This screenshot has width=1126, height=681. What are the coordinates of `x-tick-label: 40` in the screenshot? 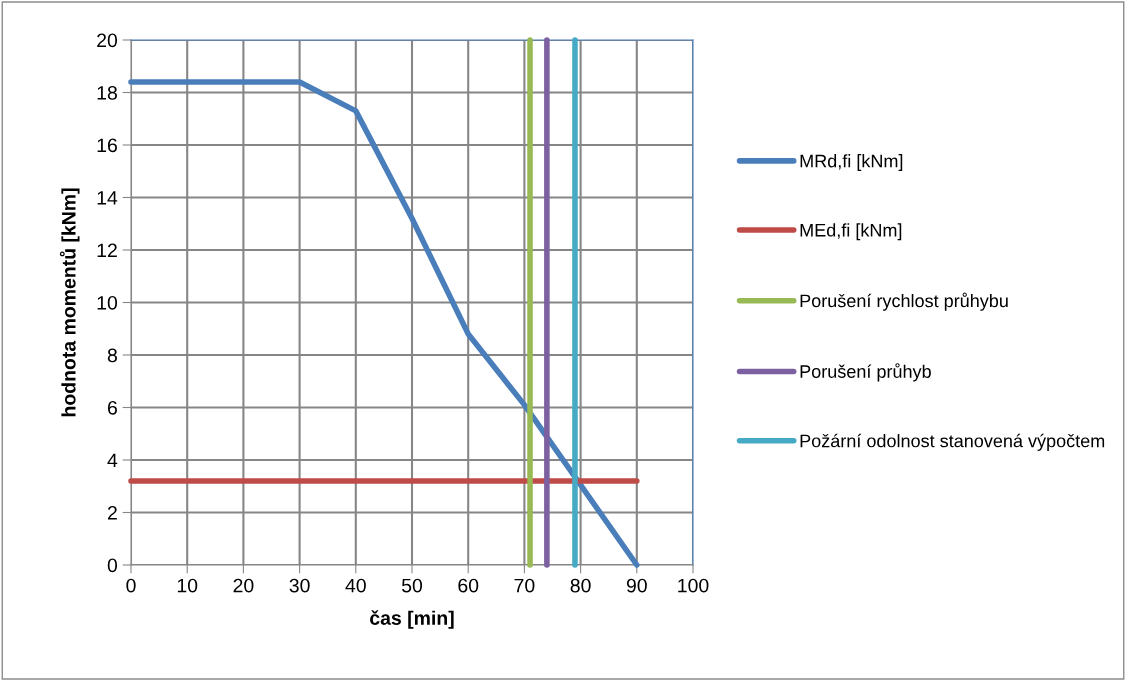 It's located at (355, 585).